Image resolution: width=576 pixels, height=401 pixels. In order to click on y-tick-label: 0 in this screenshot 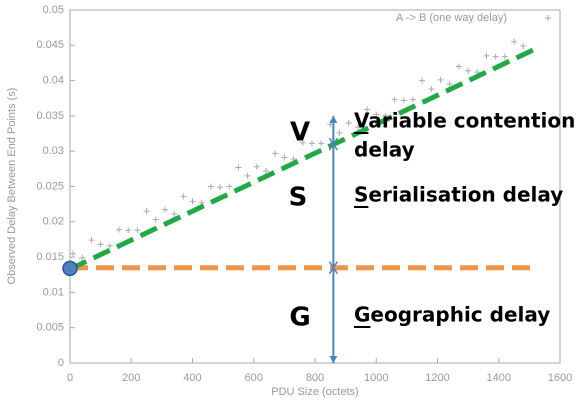, I will do `click(61, 363)`.